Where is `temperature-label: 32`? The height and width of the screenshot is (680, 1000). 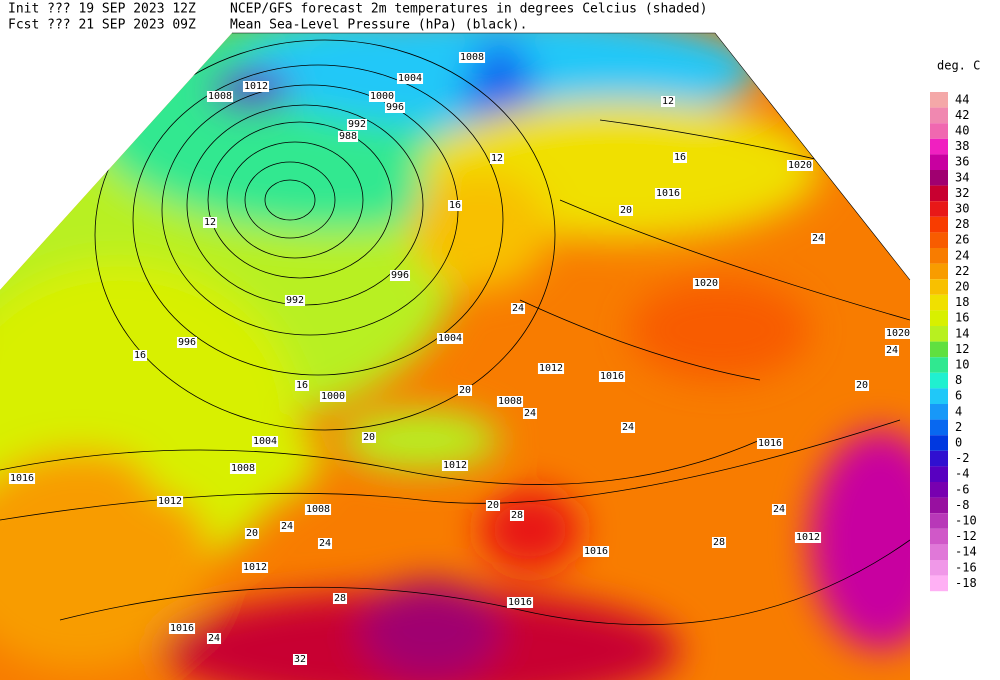
temperature-label: 32 is located at coordinates (300, 659).